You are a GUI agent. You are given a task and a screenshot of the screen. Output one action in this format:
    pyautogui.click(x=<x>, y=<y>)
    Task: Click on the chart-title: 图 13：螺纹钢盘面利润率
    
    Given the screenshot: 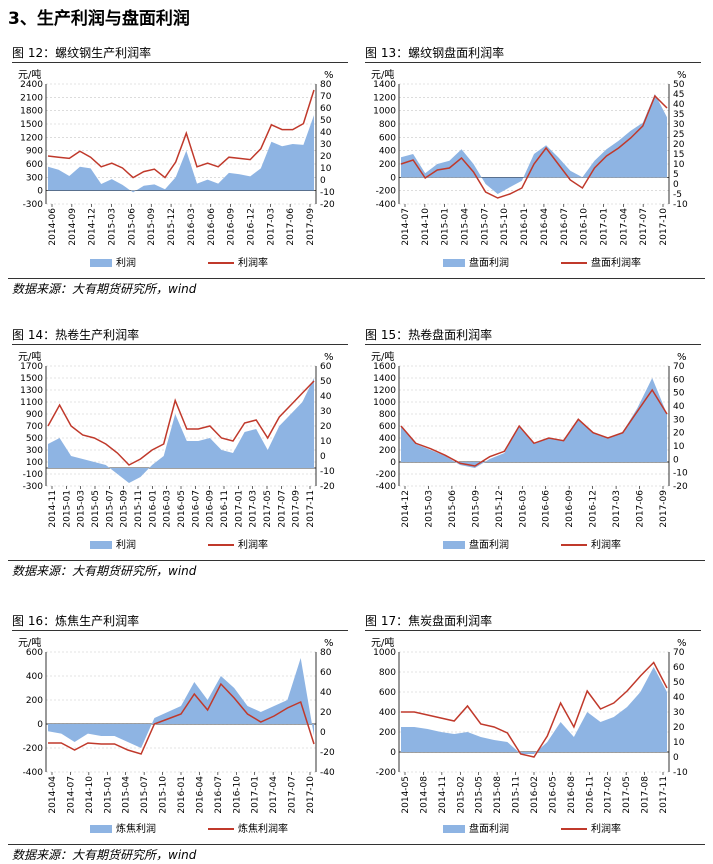 What is the action you would take?
    pyautogui.click(x=435, y=53)
    